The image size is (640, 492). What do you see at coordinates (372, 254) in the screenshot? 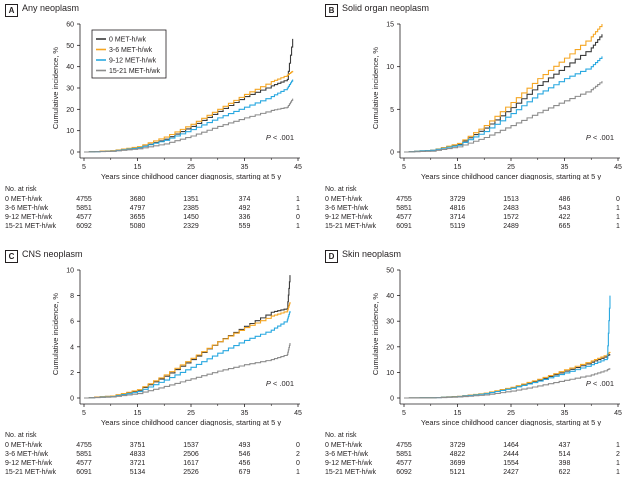
I see `panel-title: Skin neoplasm` at bounding box center [372, 254].